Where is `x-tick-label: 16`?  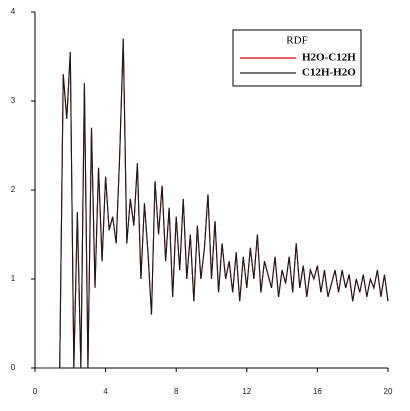 x-tick-label: 16 is located at coordinates (317, 391).